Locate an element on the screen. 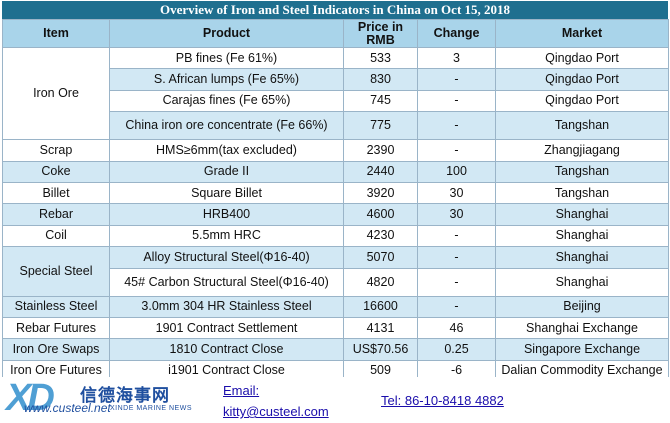 Image resolution: width=670 pixels, height=423 pixels. product-cell: HMS≥6mm(tax excluded) is located at coordinates (226, 150).